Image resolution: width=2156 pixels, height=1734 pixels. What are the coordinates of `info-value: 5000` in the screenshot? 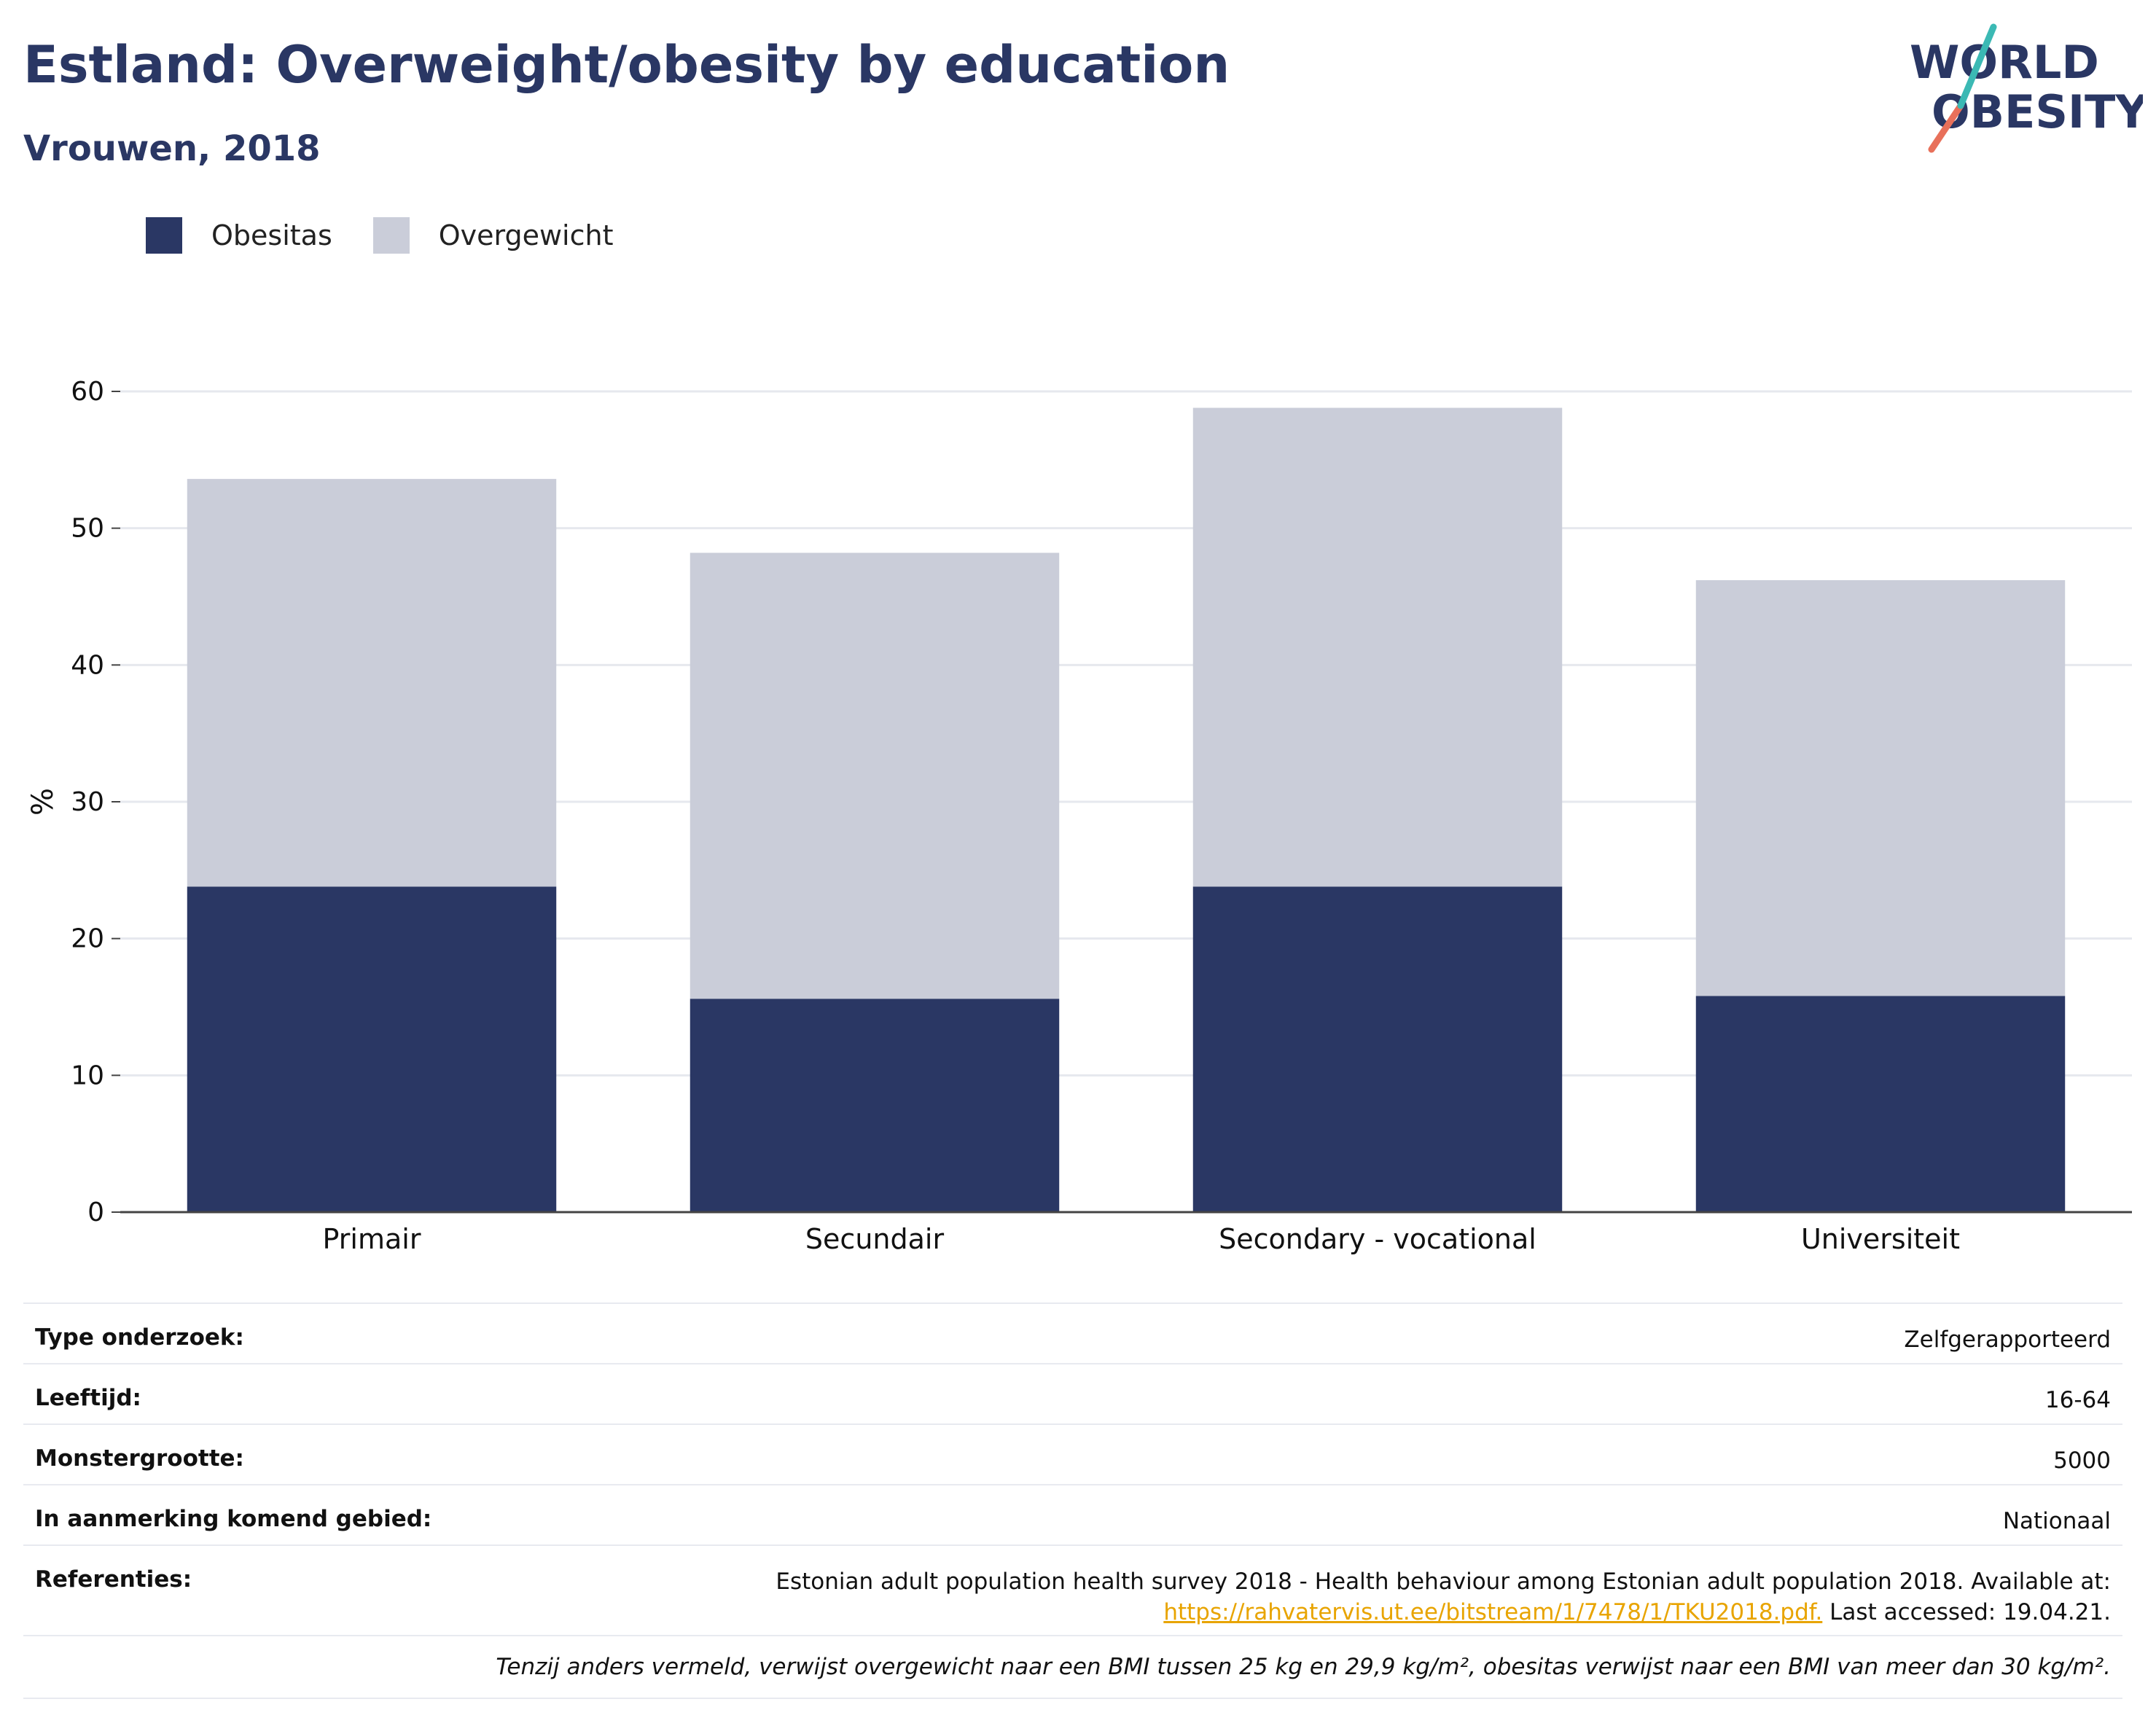 It's located at (2082, 1461).